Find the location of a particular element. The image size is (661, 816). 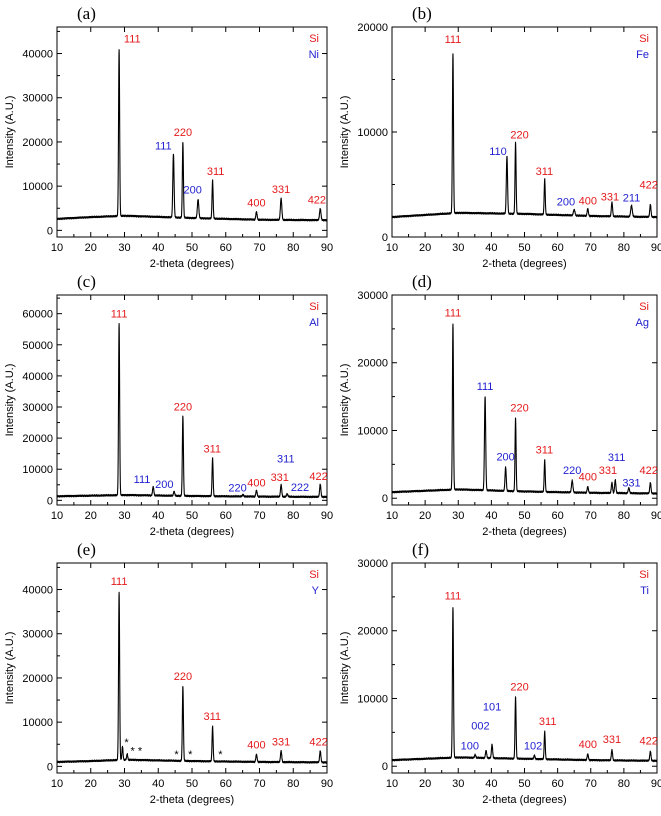

plot-frame is located at coordinates (524, 400).